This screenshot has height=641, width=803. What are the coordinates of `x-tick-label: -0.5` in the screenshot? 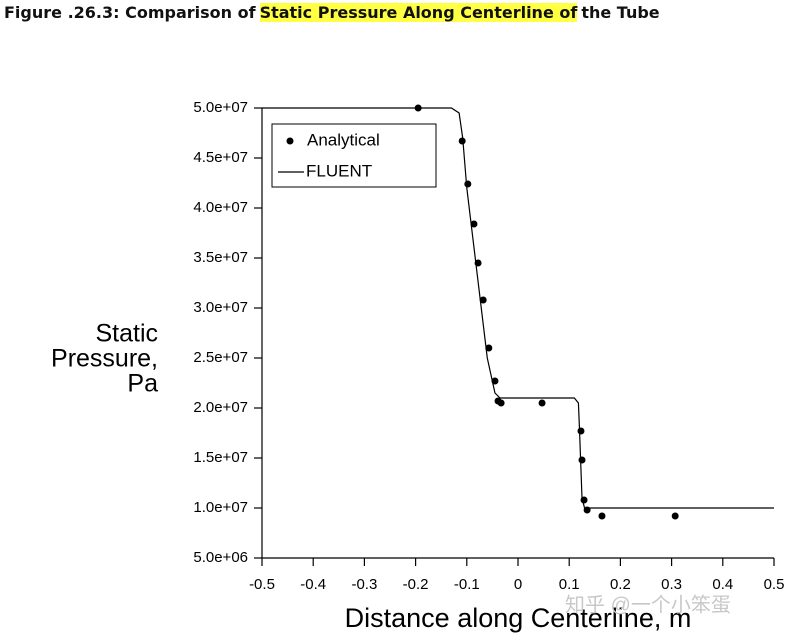 It's located at (262, 584).